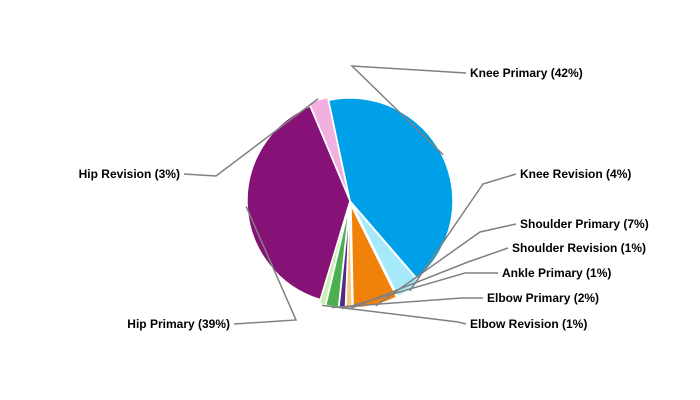  I want to click on pie-slice-hip-revision, so click(329, 147).